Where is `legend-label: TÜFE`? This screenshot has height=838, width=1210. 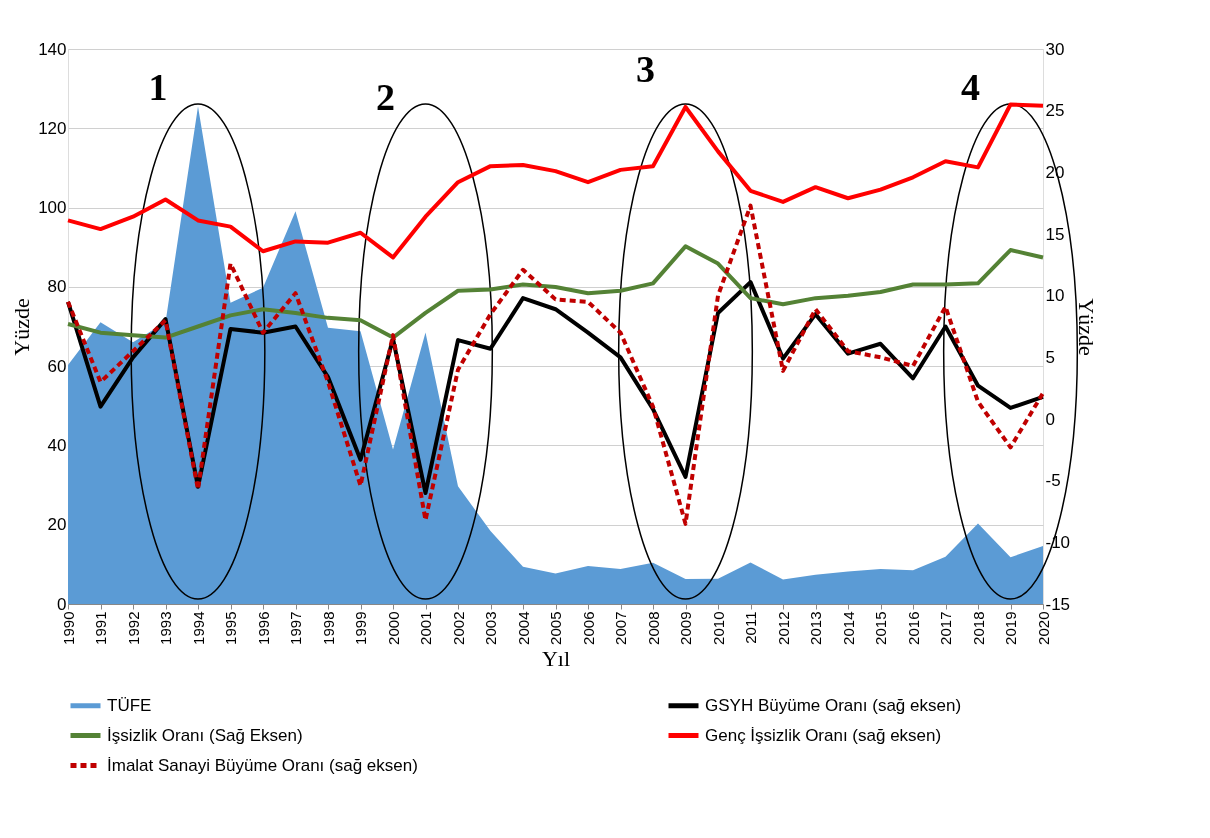 legend-label: TÜFE is located at coordinates (129, 705).